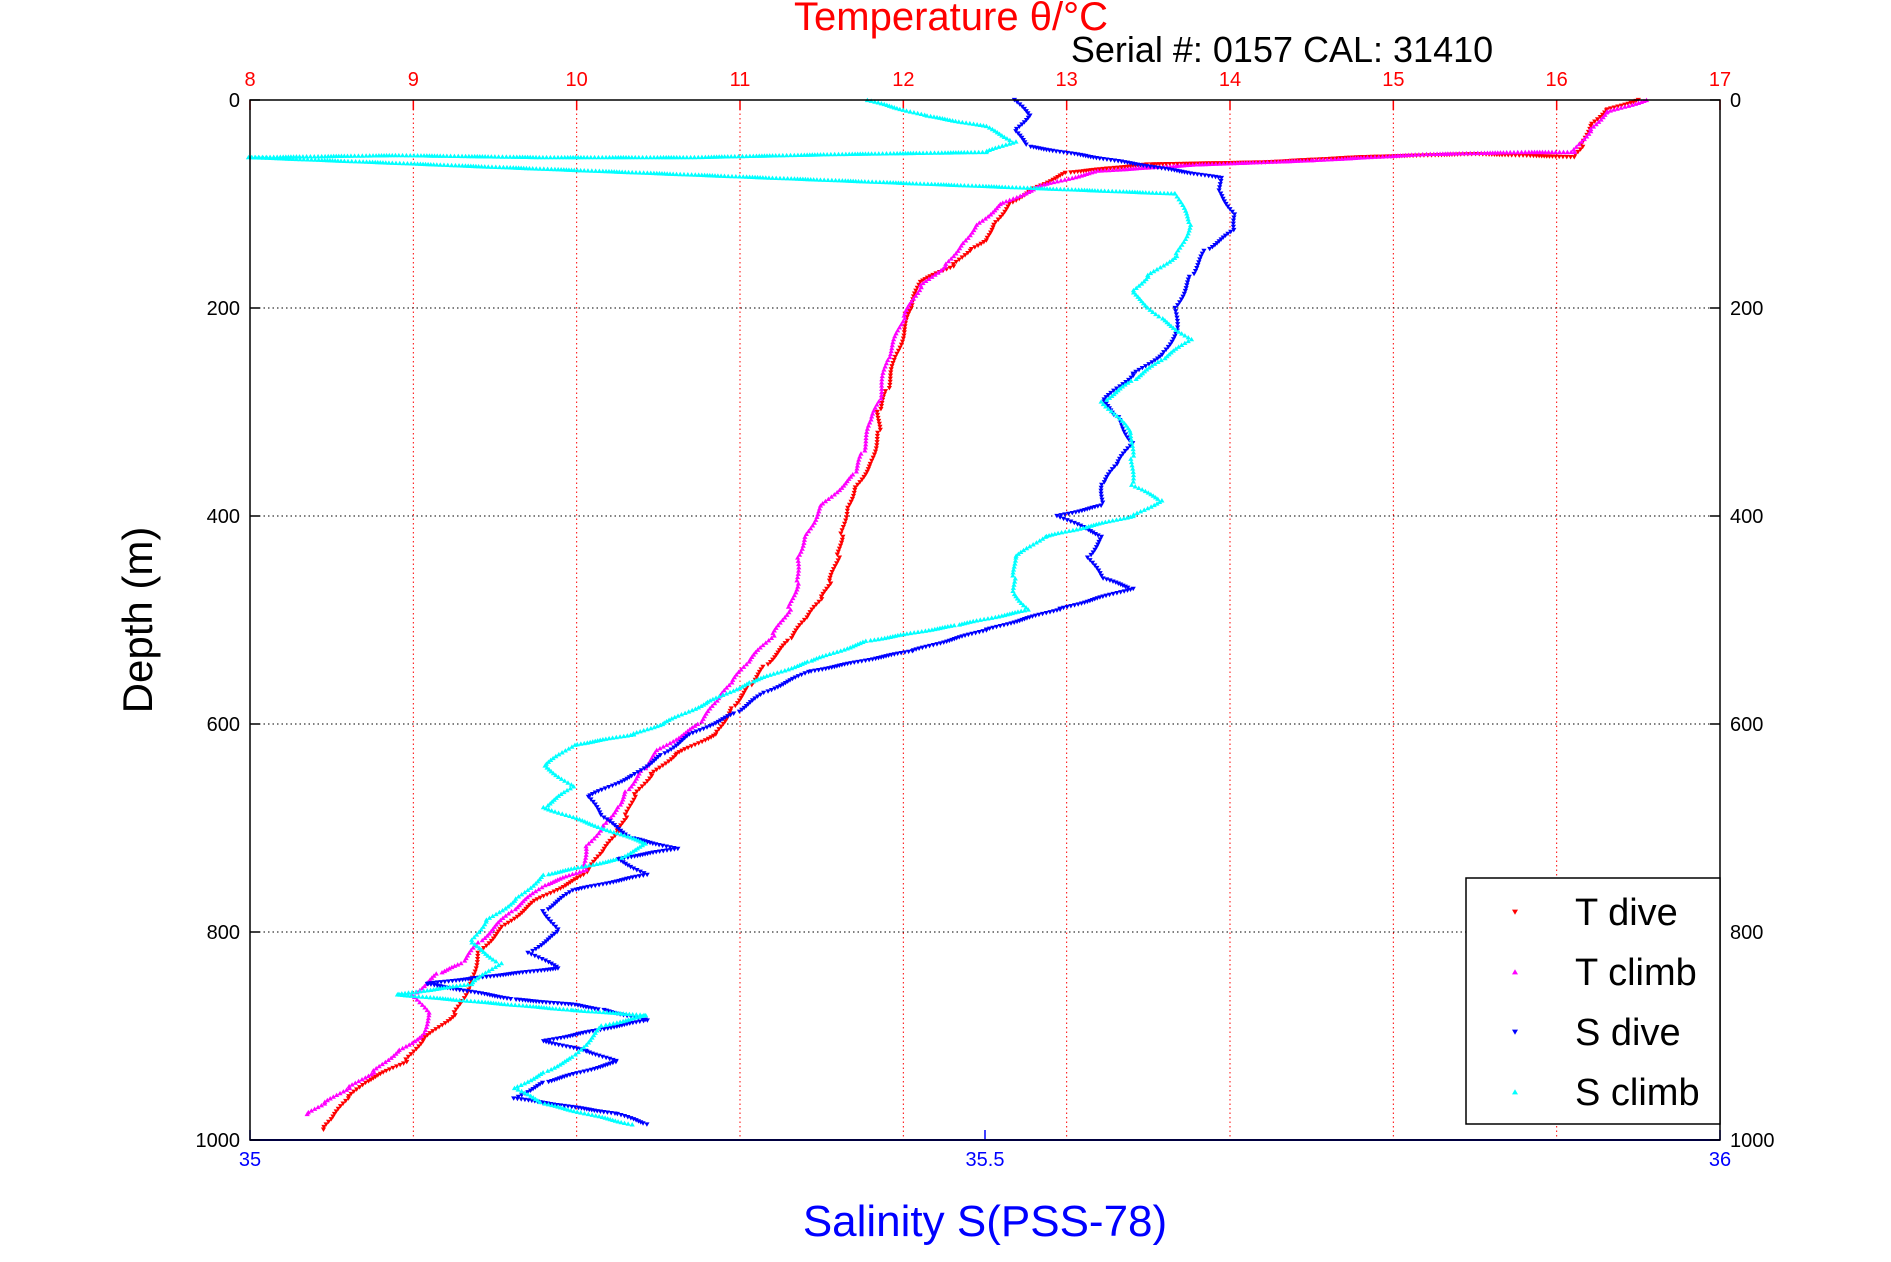  What do you see at coordinates (1752, 1141) in the screenshot?
I see `y-tick-label-right: 1000` at bounding box center [1752, 1141].